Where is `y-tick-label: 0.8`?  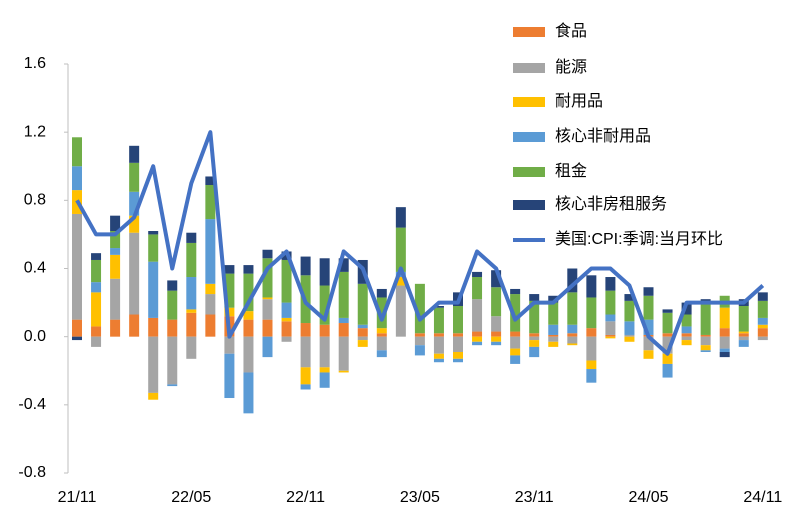 y-tick-label: 0.8 is located at coordinates (35, 200).